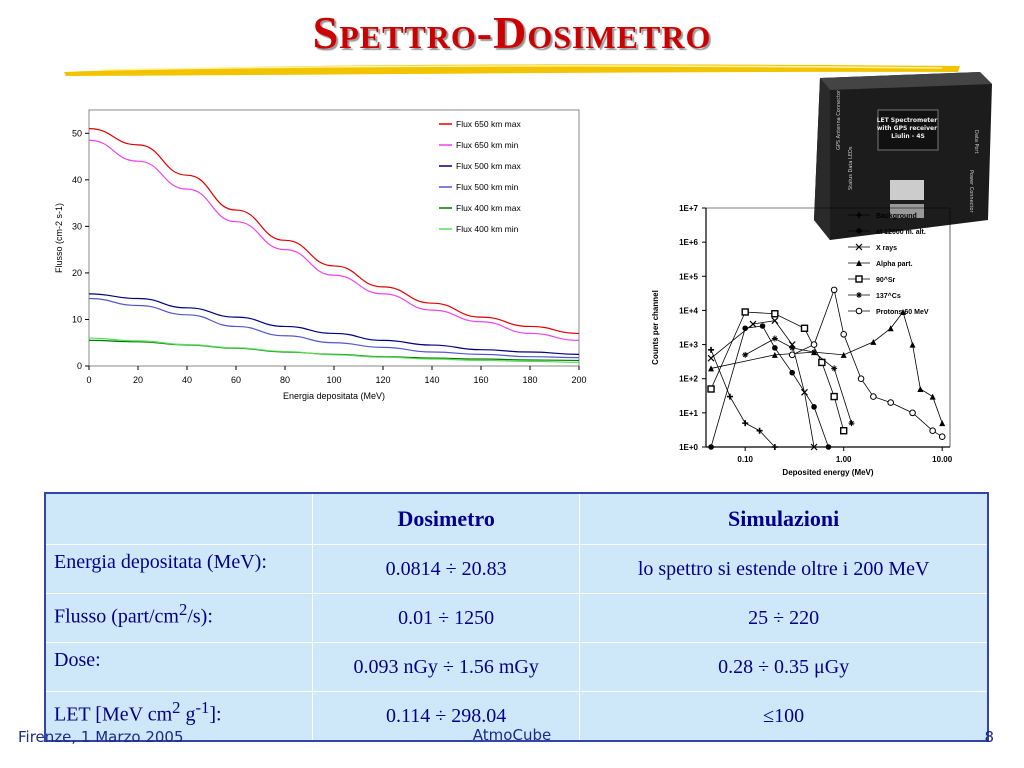 The width and height of the screenshot is (1024, 768). Describe the element at coordinates (901, 232) in the screenshot. I see `legend-label: at 12000 m. alt.` at that location.